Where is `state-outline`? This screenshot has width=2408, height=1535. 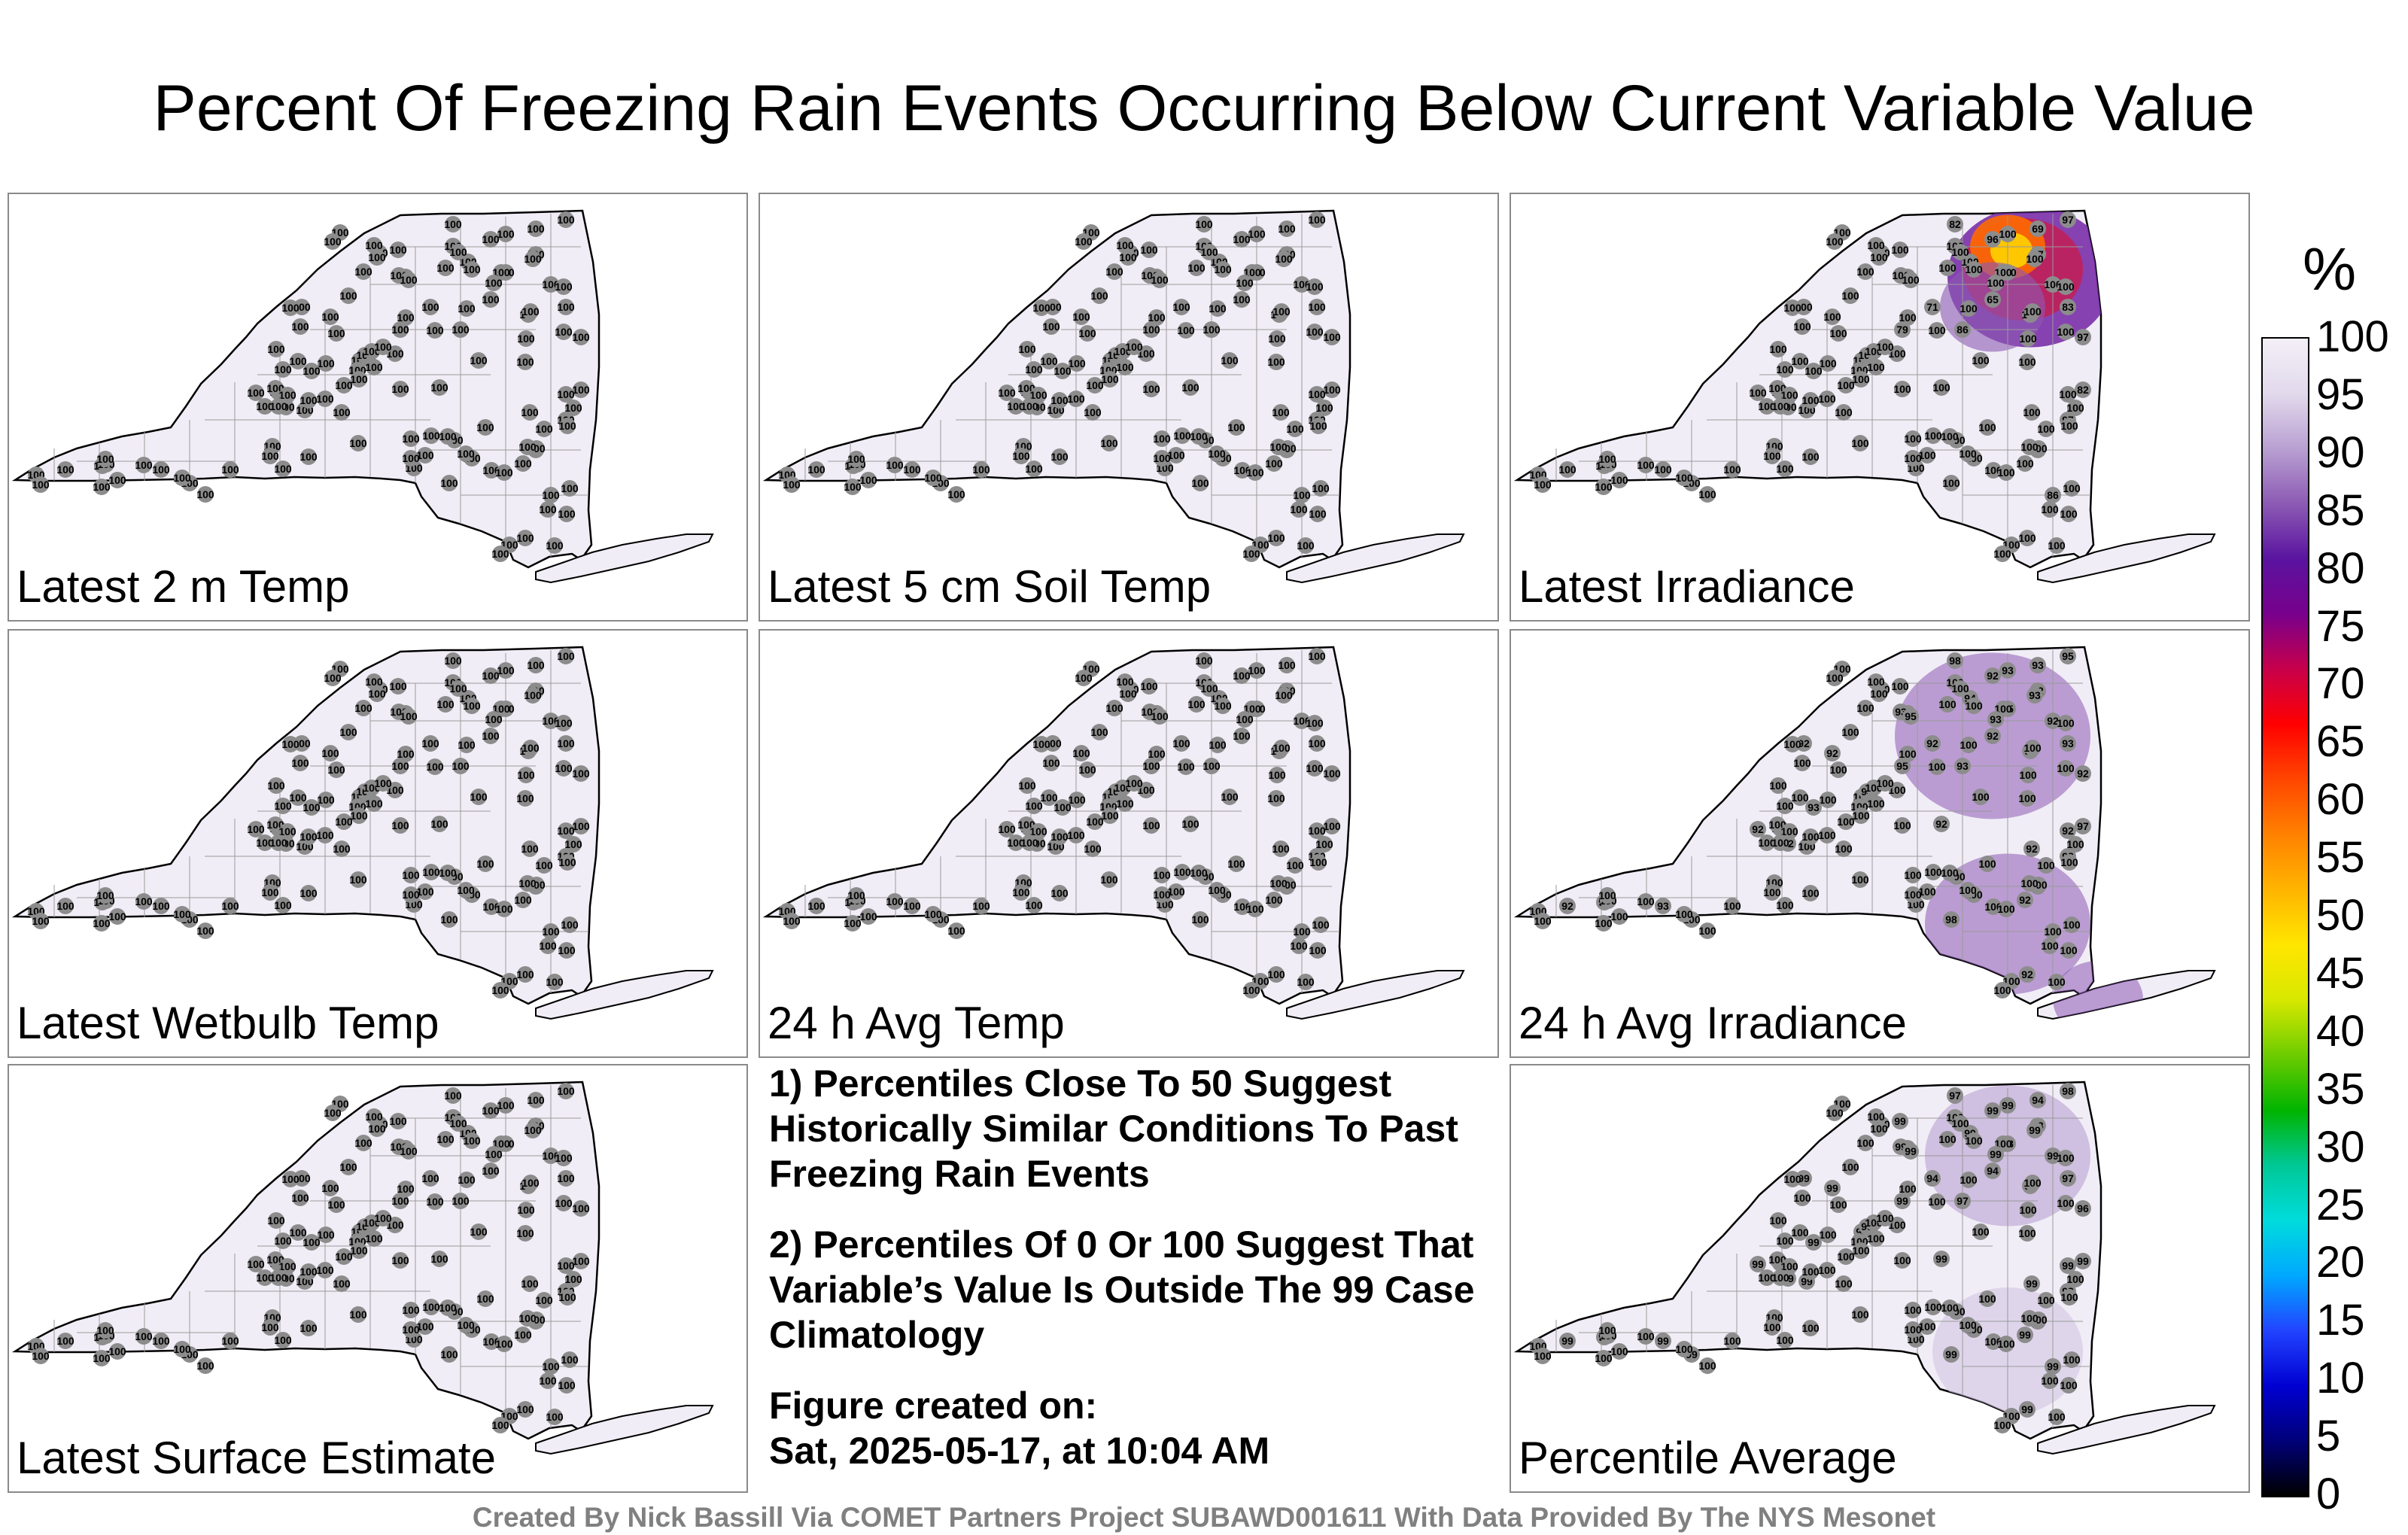
state-outline is located at coordinates (1056, 389).